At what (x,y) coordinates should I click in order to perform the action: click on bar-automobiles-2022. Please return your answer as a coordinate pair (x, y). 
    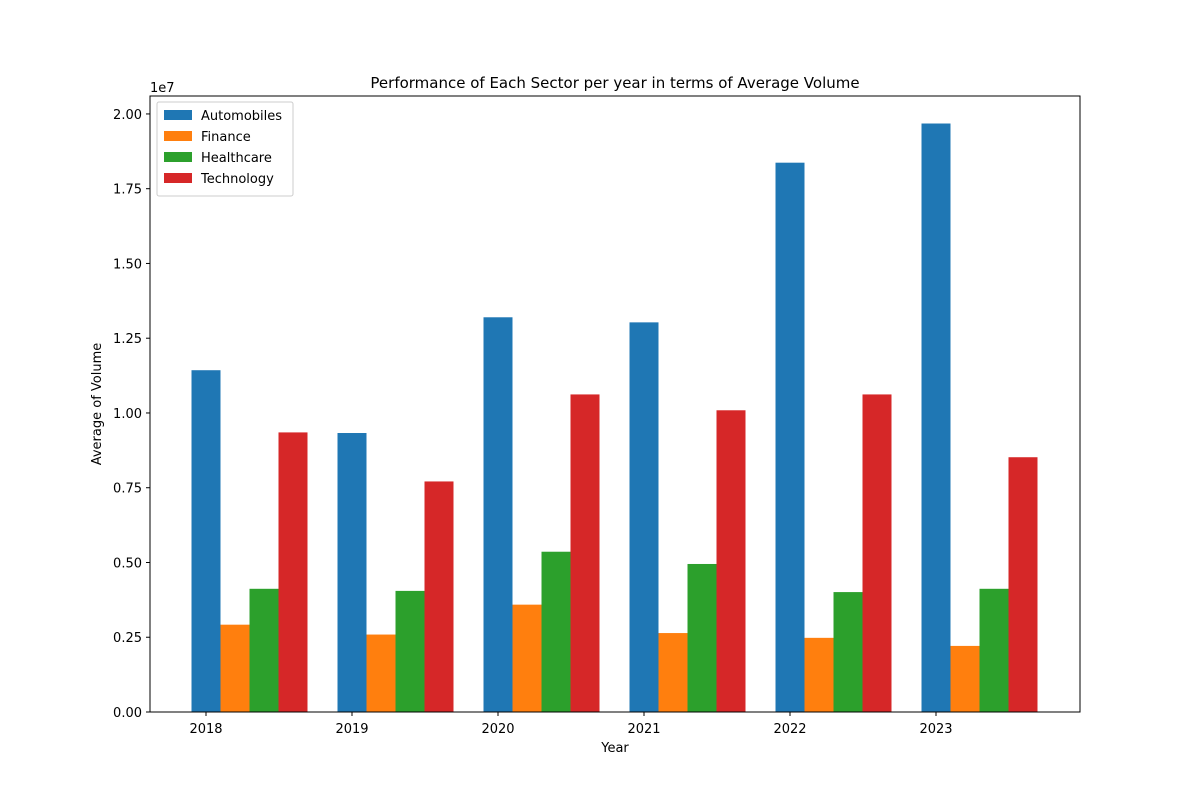
    Looking at the image, I should click on (790, 437).